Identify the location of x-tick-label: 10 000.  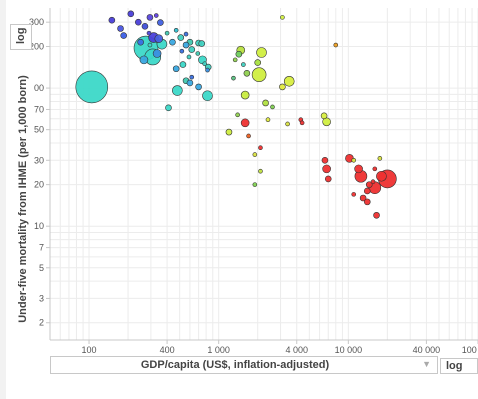
(349, 350).